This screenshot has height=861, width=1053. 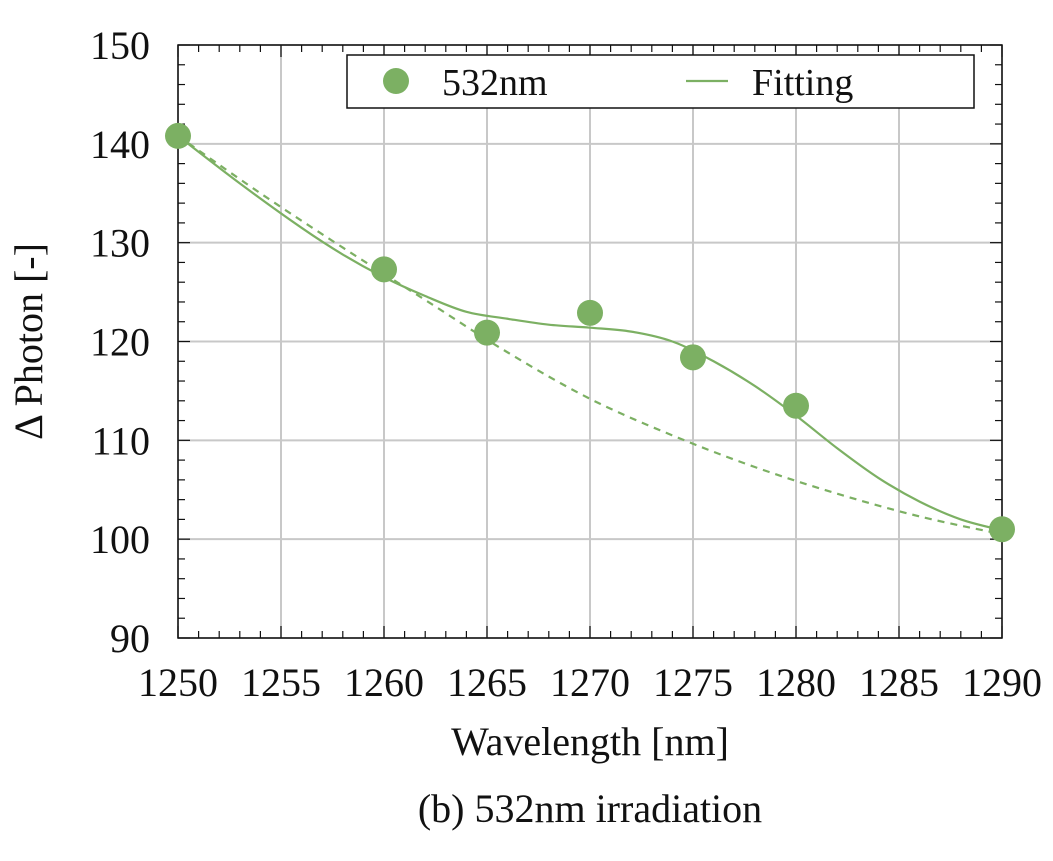 I want to click on x-axis-label: Wavelength [nm], so click(x=590, y=741).